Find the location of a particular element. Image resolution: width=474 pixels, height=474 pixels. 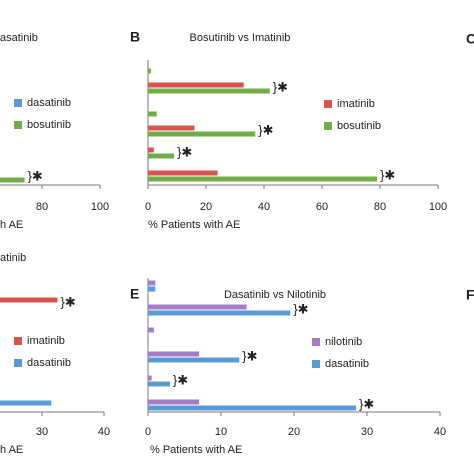

panel-letter: F is located at coordinates (470, 295).